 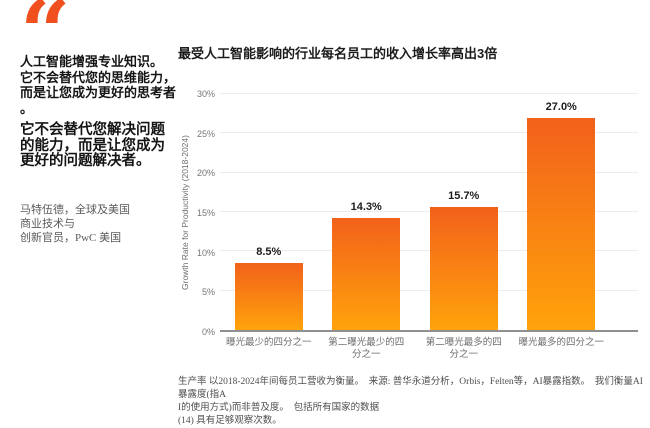 I want to click on bar-column: 8.5%, so click(x=269, y=212).